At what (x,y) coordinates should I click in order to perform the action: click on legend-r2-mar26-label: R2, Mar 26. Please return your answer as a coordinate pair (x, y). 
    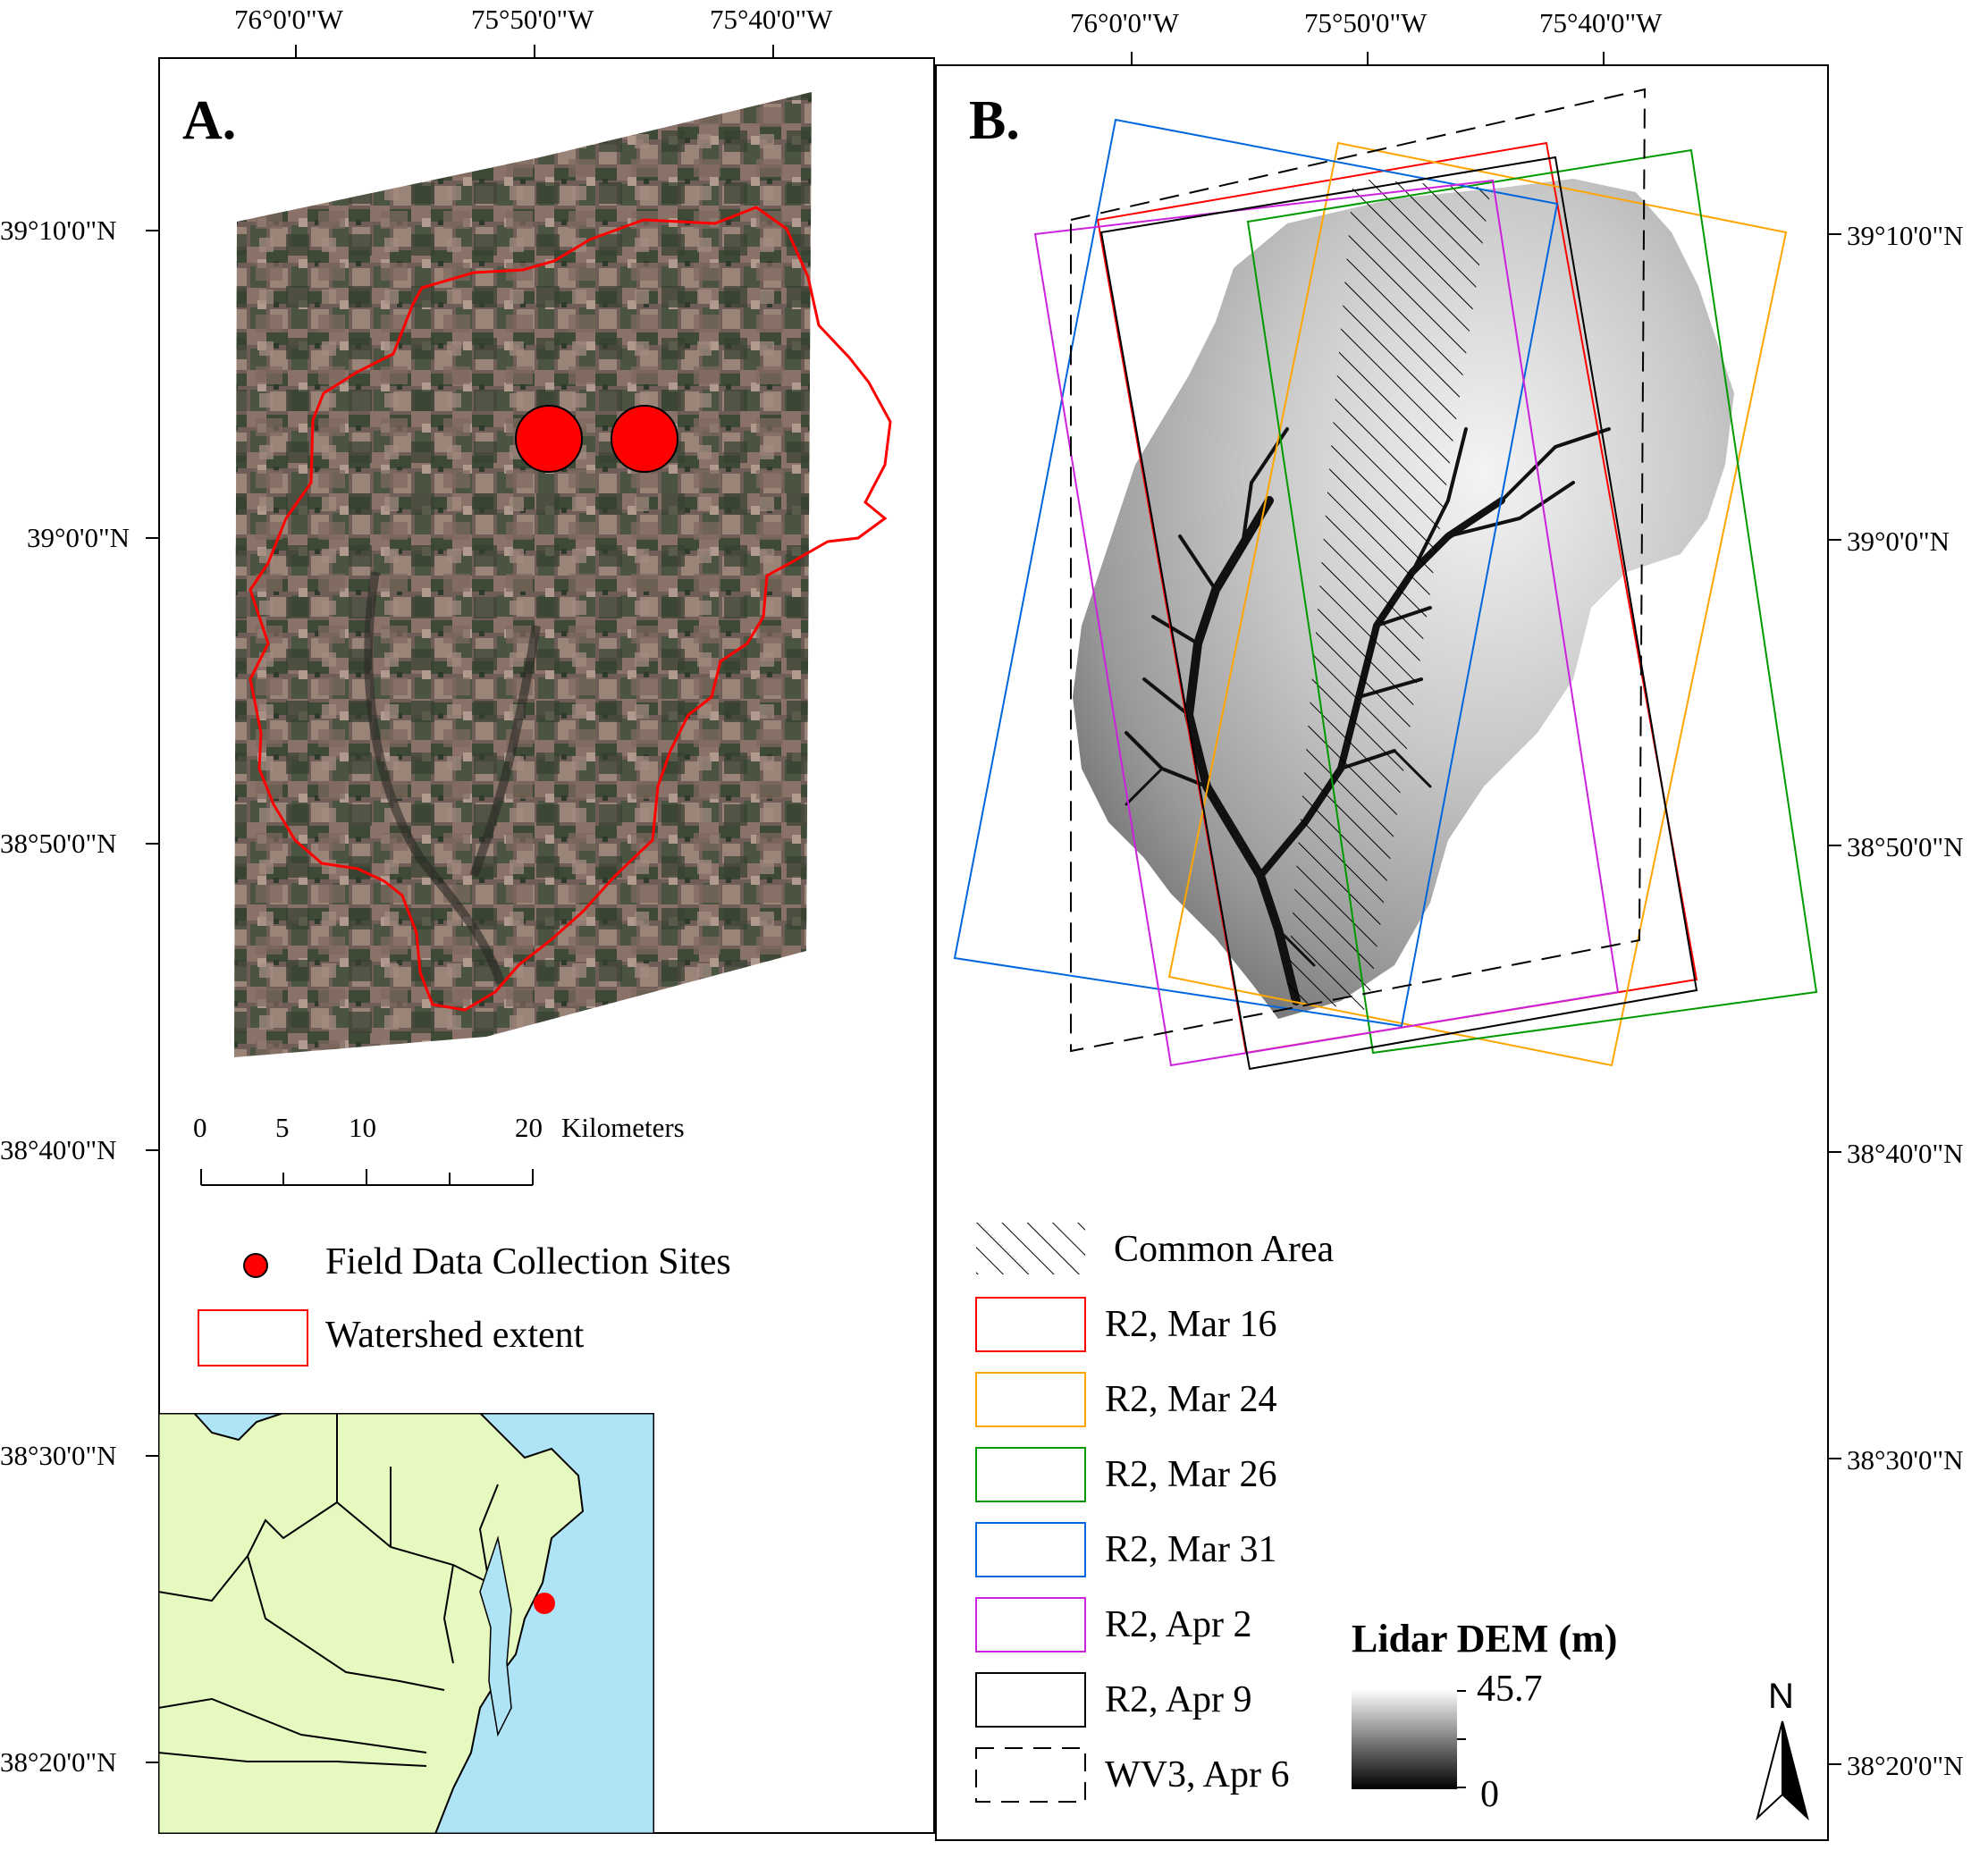
    Looking at the image, I should click on (1191, 1474).